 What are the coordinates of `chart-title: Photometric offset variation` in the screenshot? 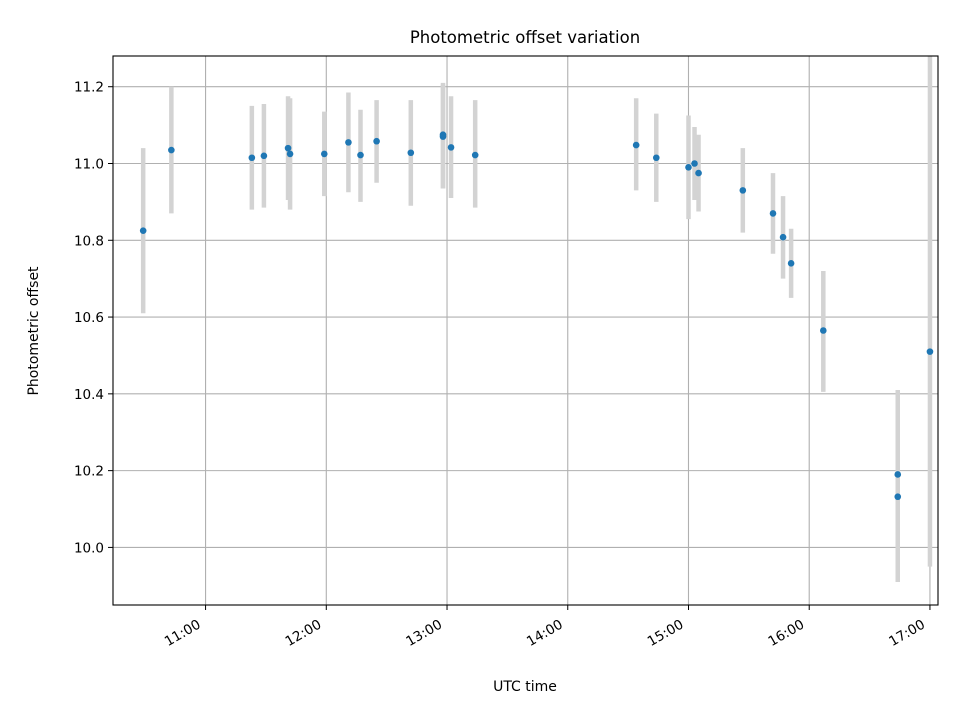 It's located at (525, 37).